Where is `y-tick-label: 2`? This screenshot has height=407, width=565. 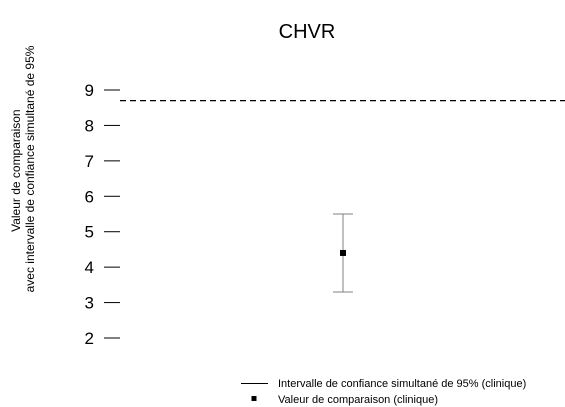 y-tick-label: 2 is located at coordinates (89, 338).